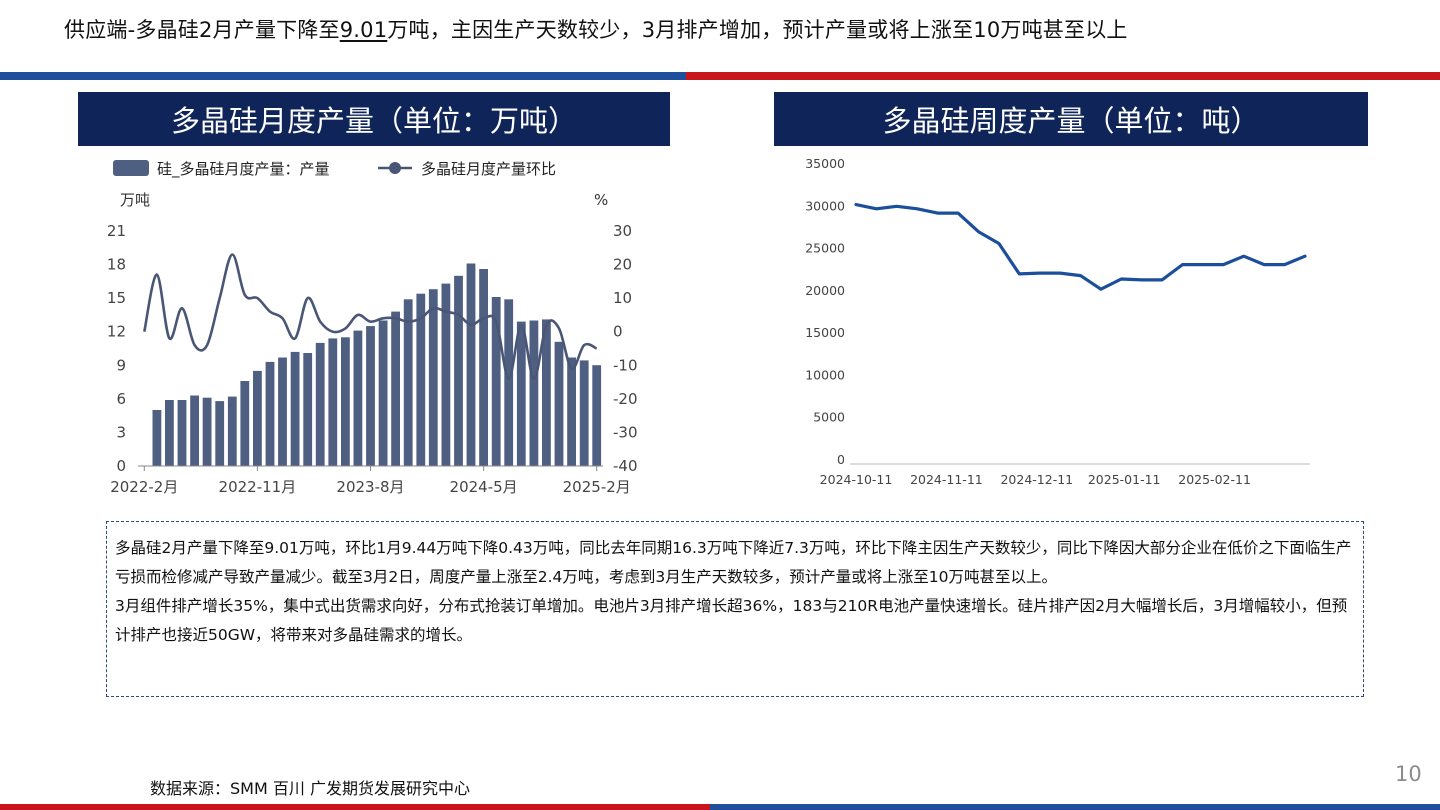 This screenshot has width=1440, height=810. Describe the element at coordinates (395, 168) in the screenshot. I see `legend-line-marker` at that location.